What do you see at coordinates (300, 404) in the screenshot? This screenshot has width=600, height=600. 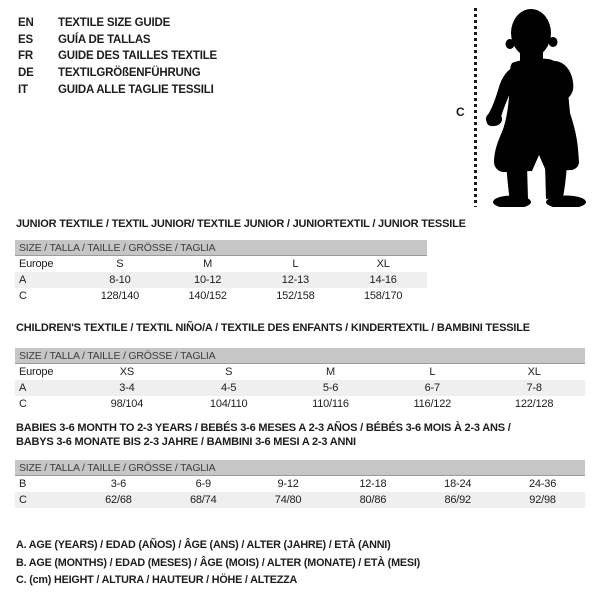 I see `table-row: C 98/104 104/110 110/116 116/122 122/128` at bounding box center [300, 404].